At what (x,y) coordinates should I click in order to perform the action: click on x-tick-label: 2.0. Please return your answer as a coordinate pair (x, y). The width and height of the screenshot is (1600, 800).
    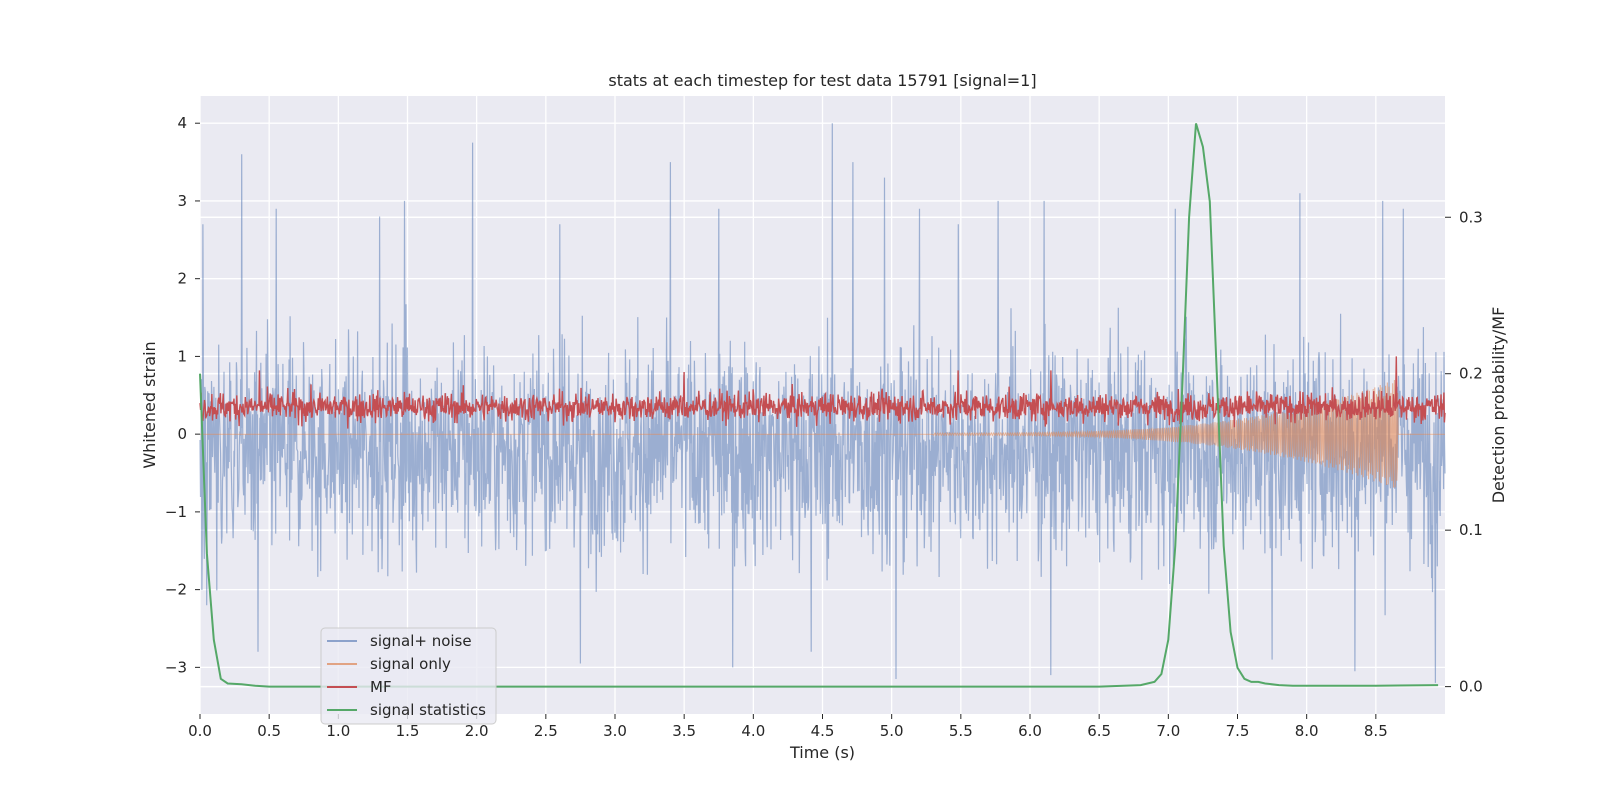
    Looking at the image, I should click on (477, 731).